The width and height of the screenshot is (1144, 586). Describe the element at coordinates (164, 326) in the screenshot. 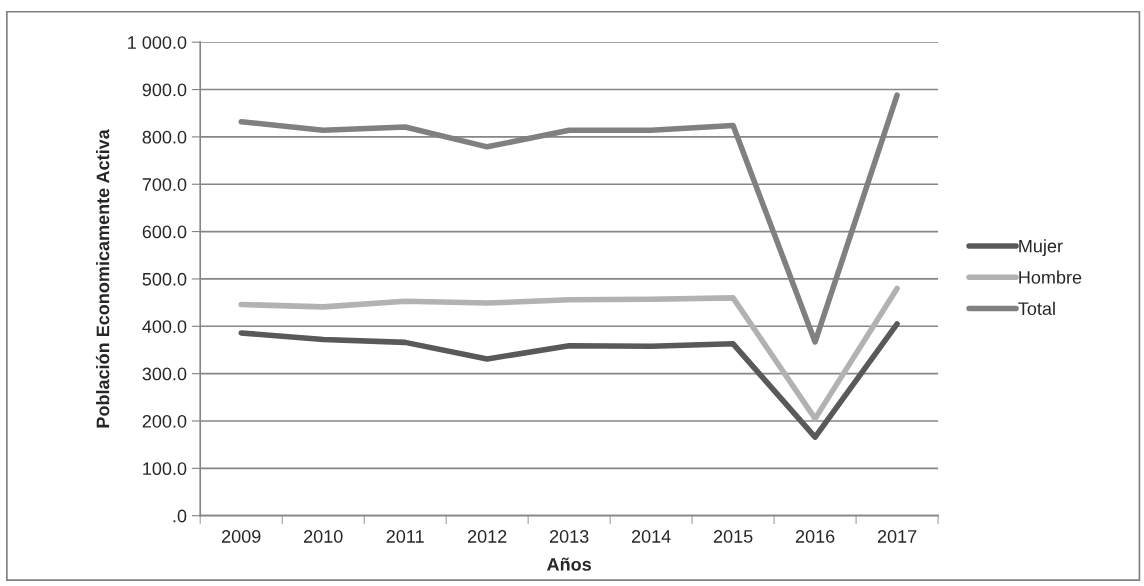

I see `y-tick-label: 400.0` at that location.